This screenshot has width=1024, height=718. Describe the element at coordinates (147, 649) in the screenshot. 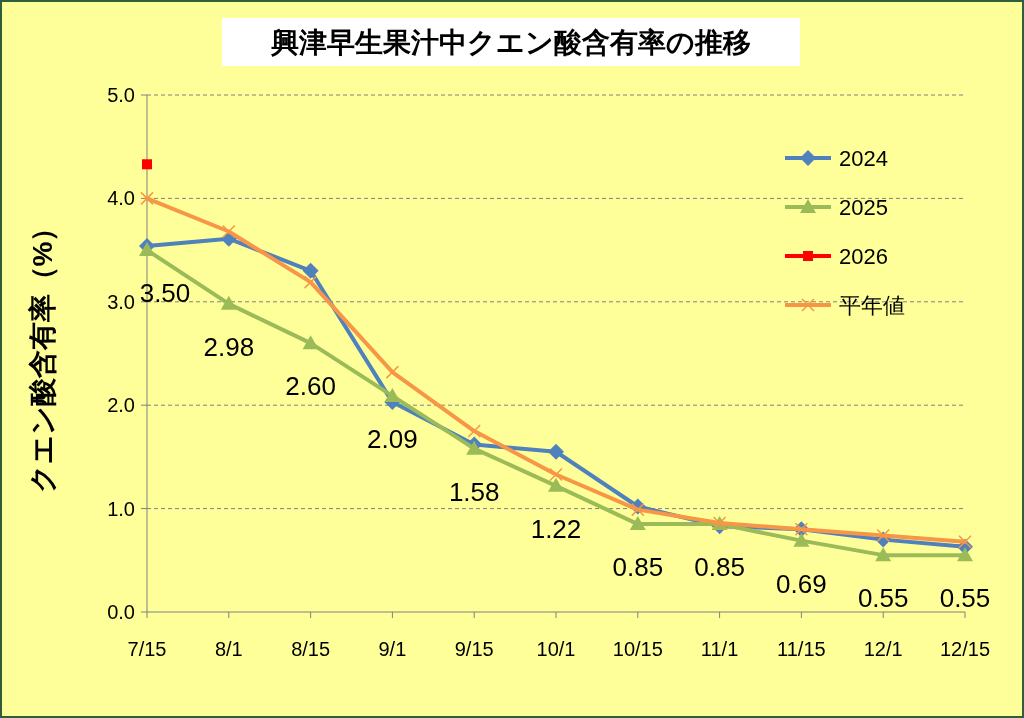

I see `x-tick-label: 7/15` at that location.